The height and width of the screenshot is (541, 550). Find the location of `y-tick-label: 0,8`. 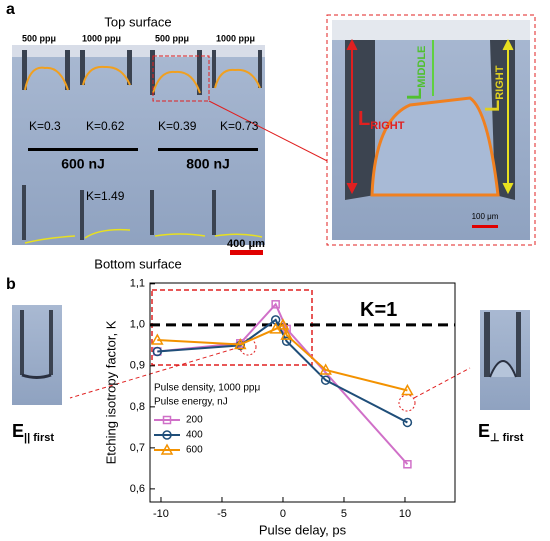

y-tick-label: 0,8 is located at coordinates (137, 407).